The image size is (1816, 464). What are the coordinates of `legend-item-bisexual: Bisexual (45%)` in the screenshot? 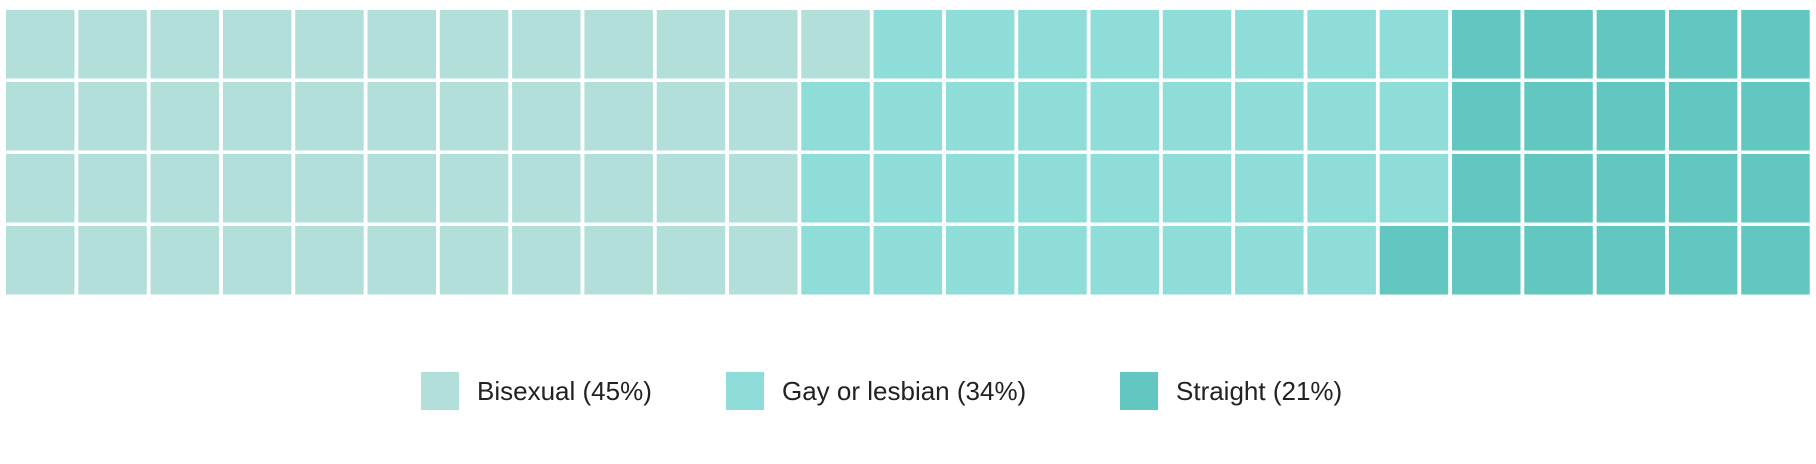 It's located at (536, 391).